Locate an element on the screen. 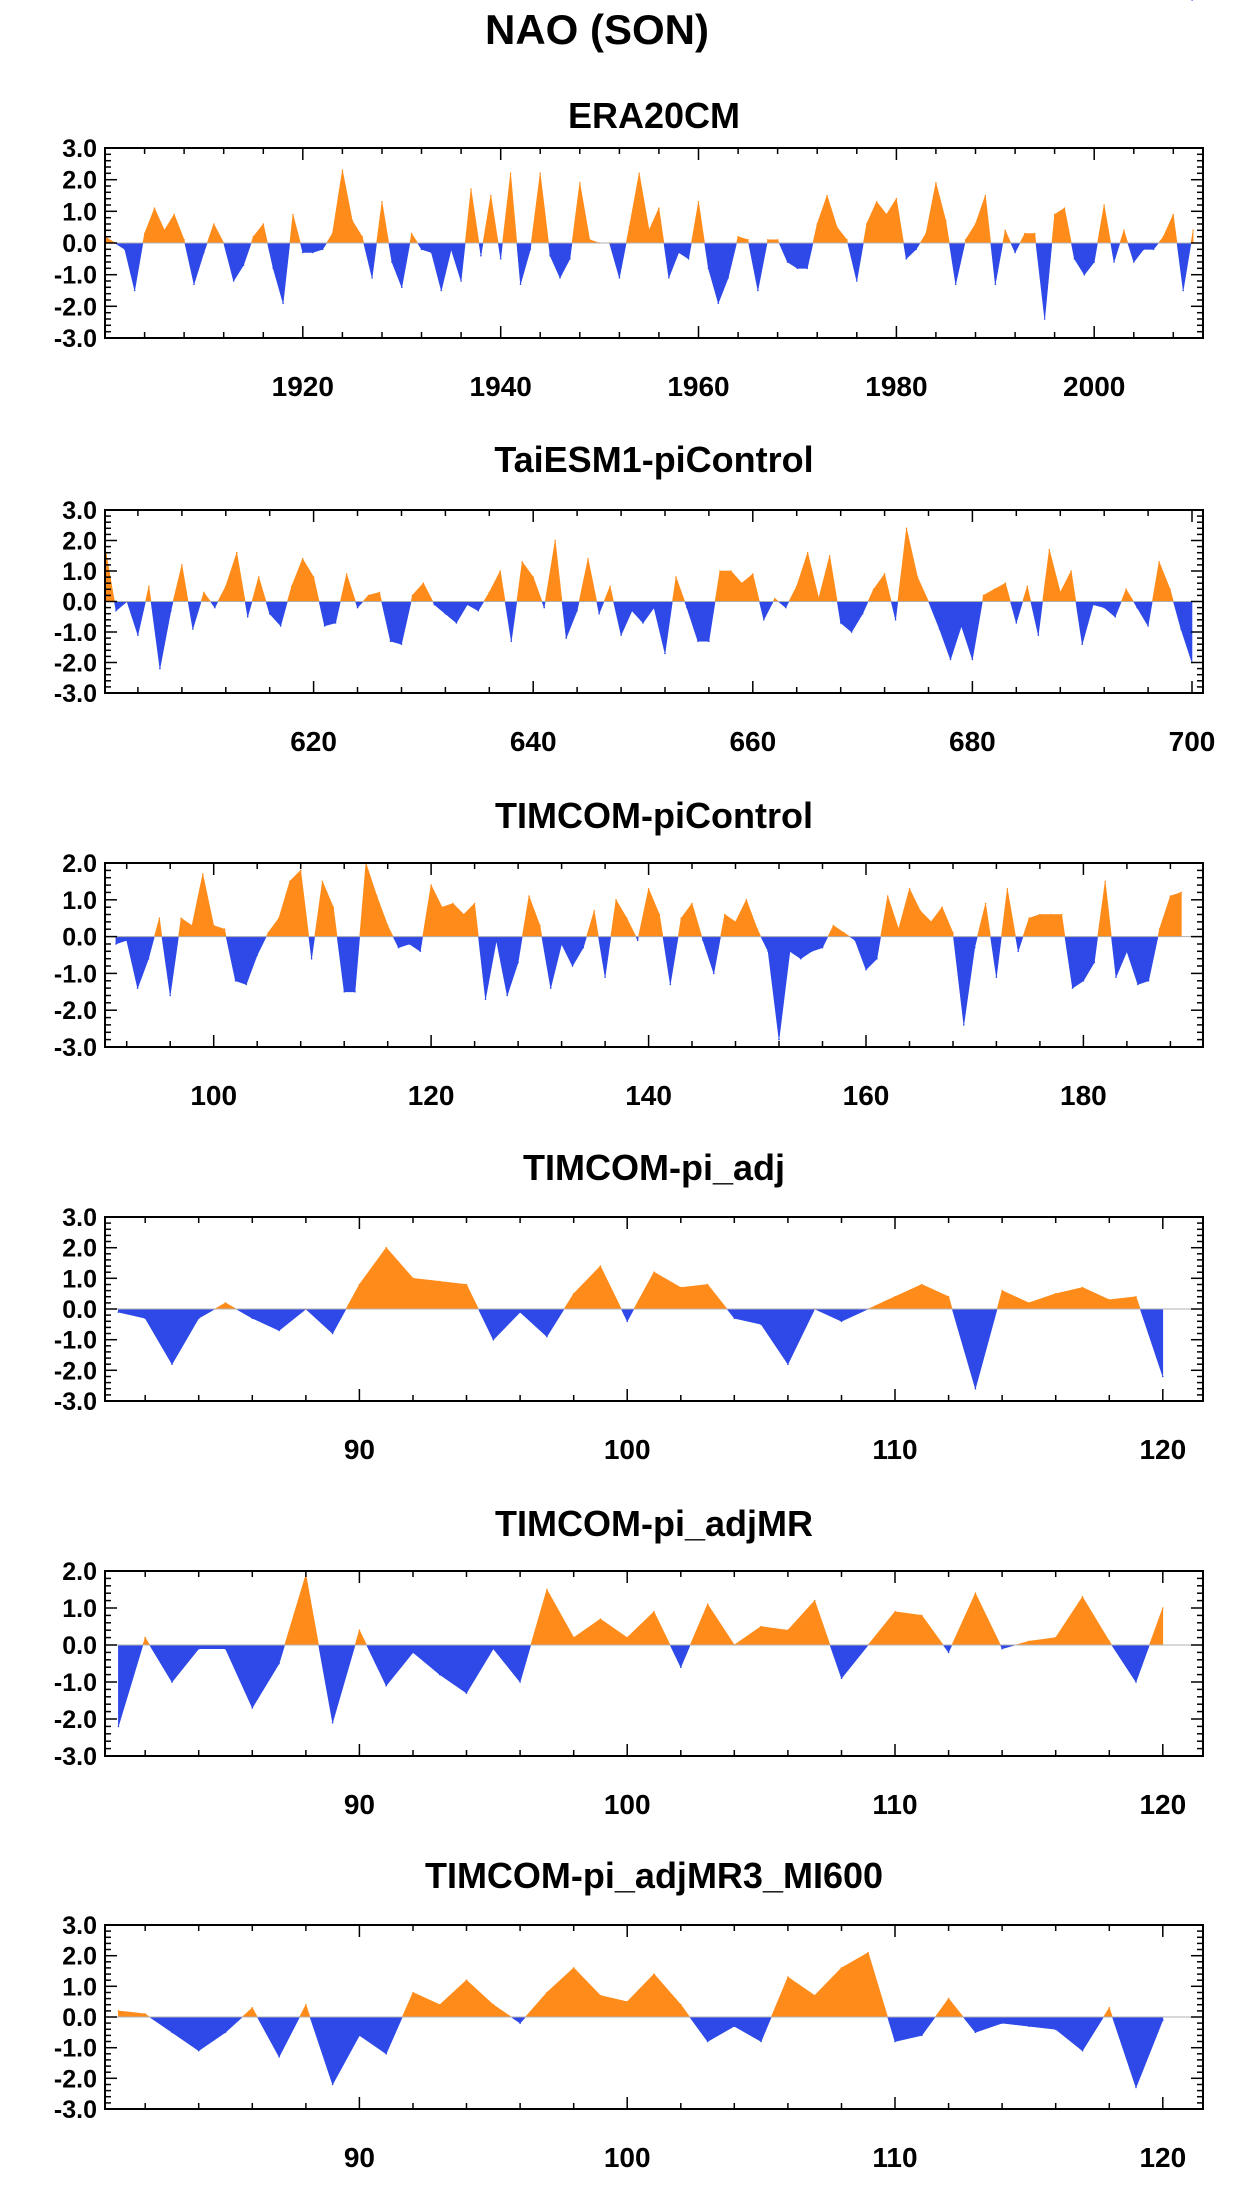 This screenshot has width=1235, height=2185. y-tick-label: 0.0 is located at coordinates (79, 1646).